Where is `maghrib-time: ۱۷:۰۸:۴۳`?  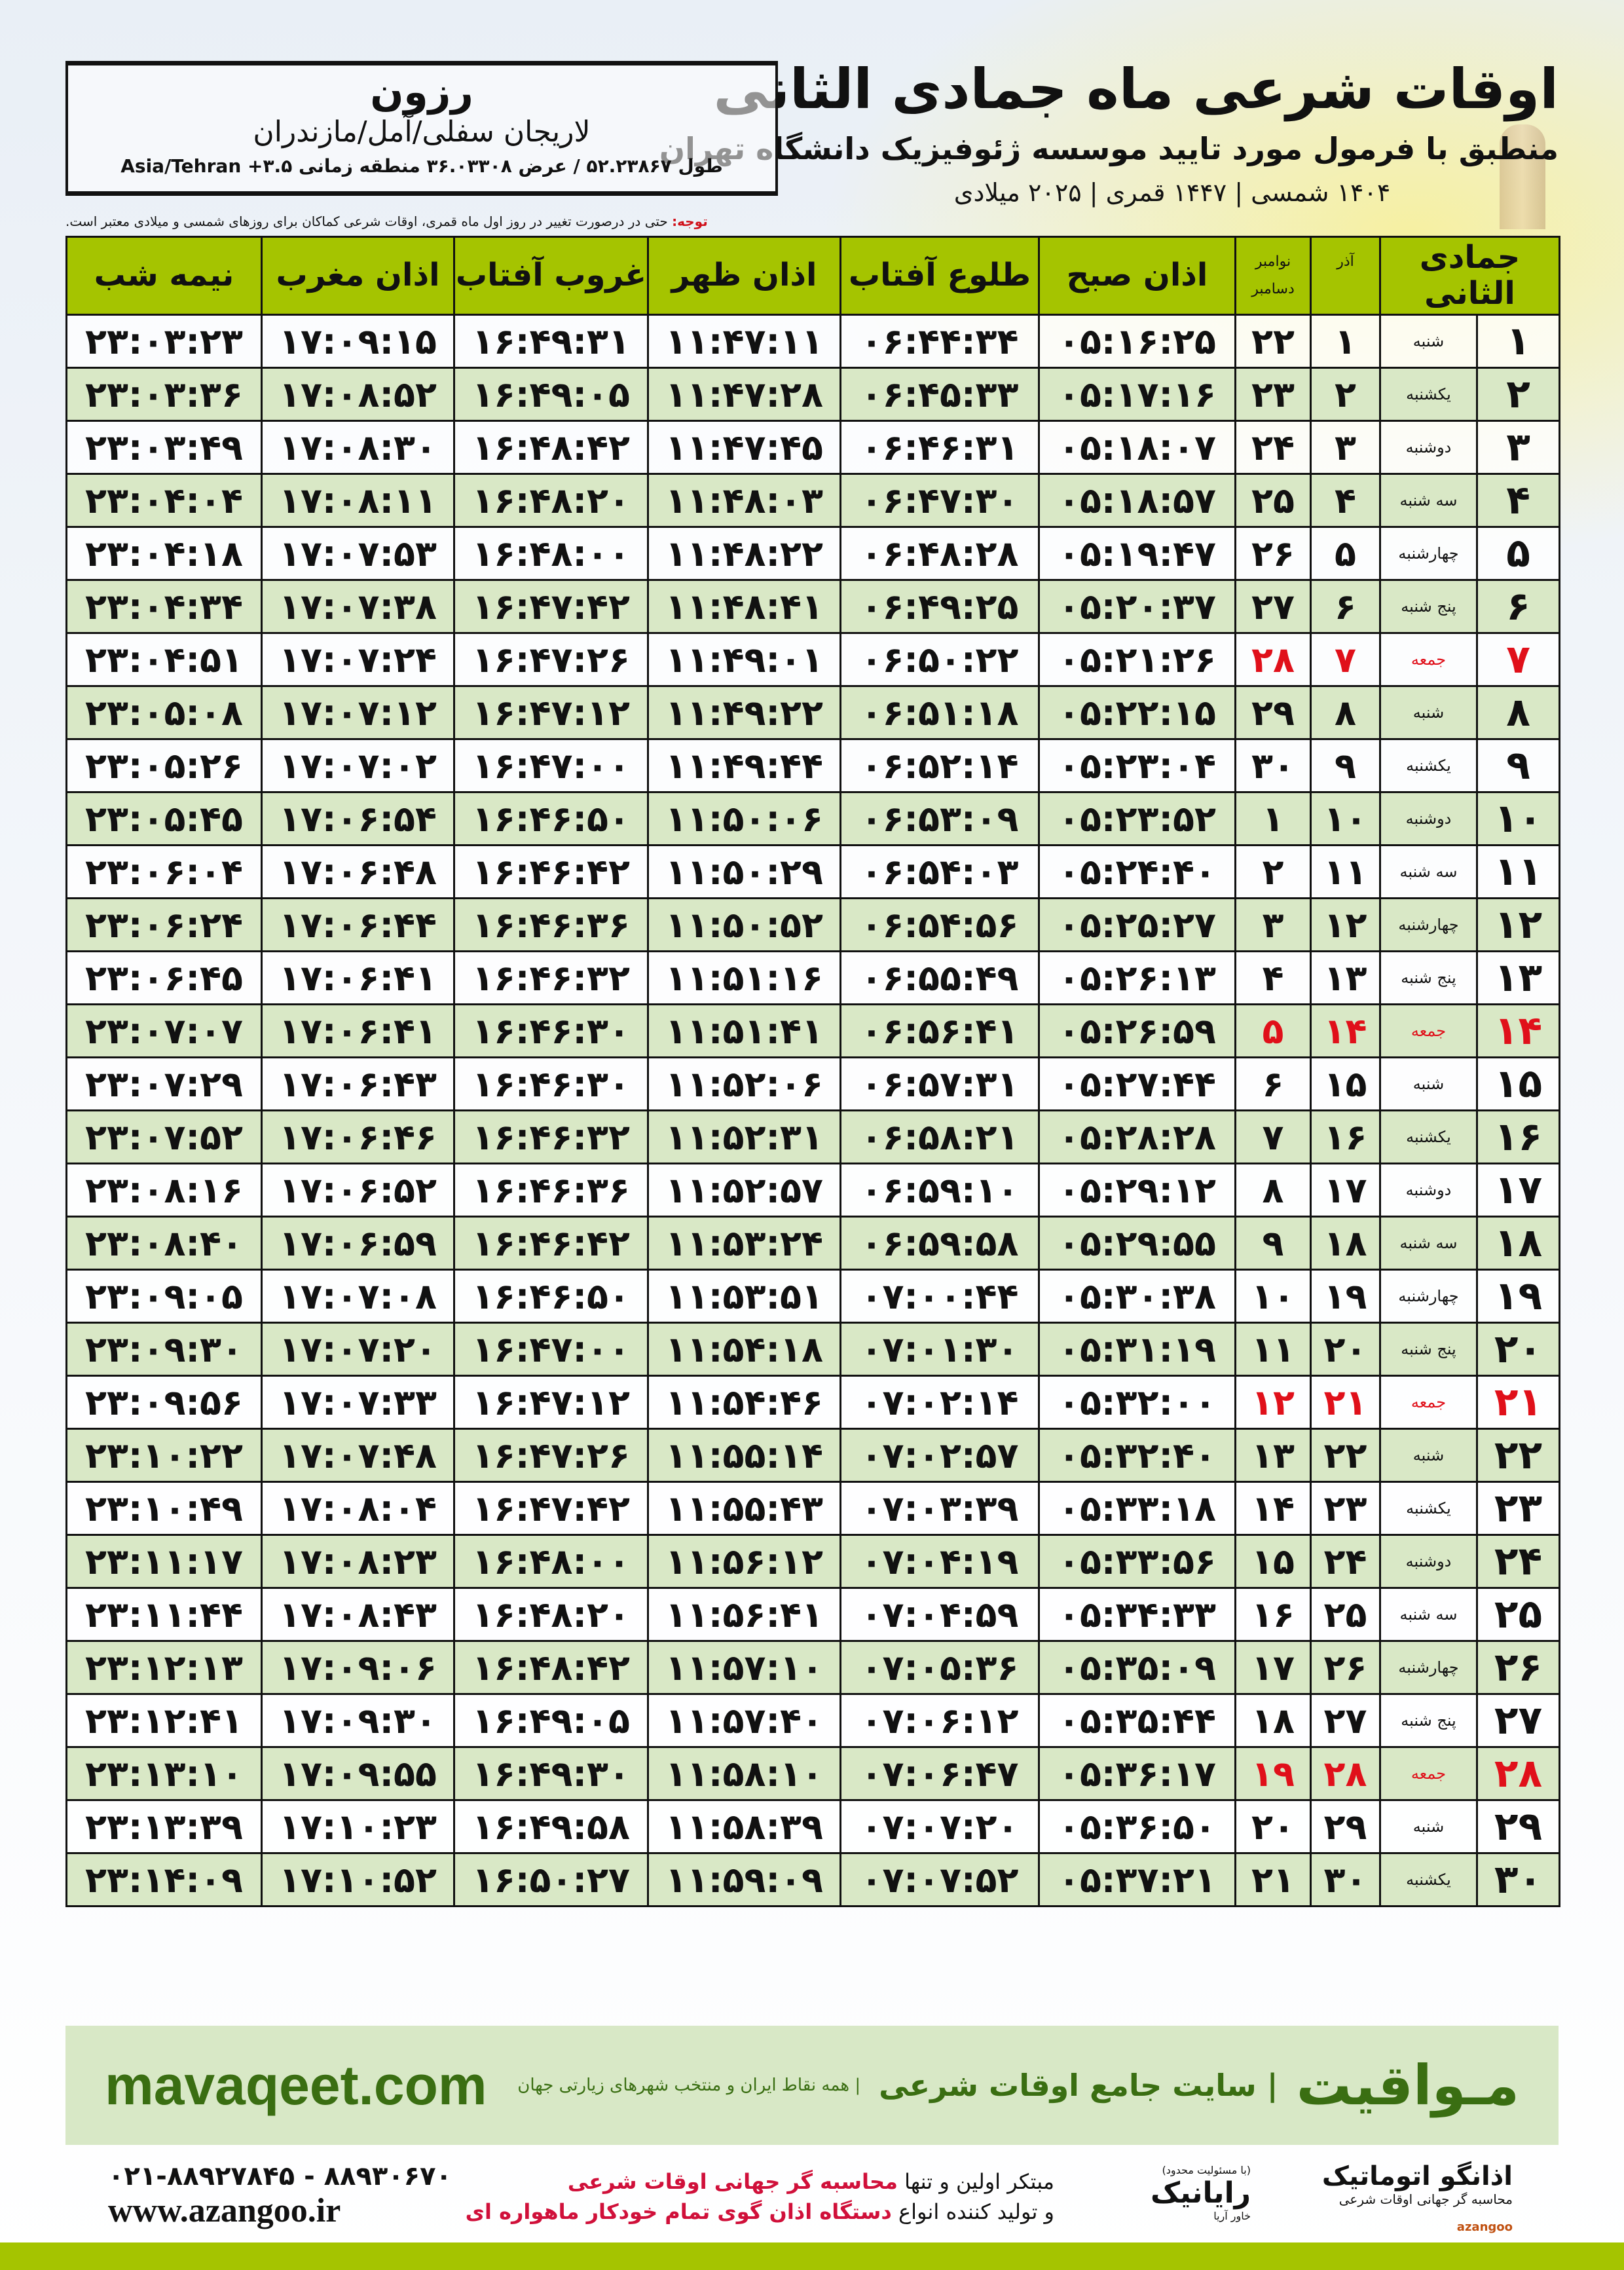 maghrib-time: ۱۷:۰۸:۴۳ is located at coordinates (358, 1614).